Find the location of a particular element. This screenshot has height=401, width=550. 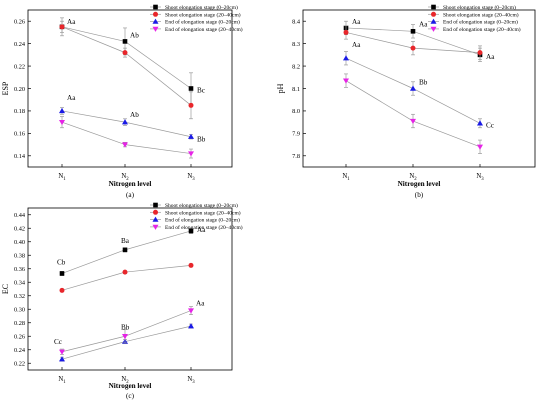

significance-label: Bc is located at coordinates (201, 91).